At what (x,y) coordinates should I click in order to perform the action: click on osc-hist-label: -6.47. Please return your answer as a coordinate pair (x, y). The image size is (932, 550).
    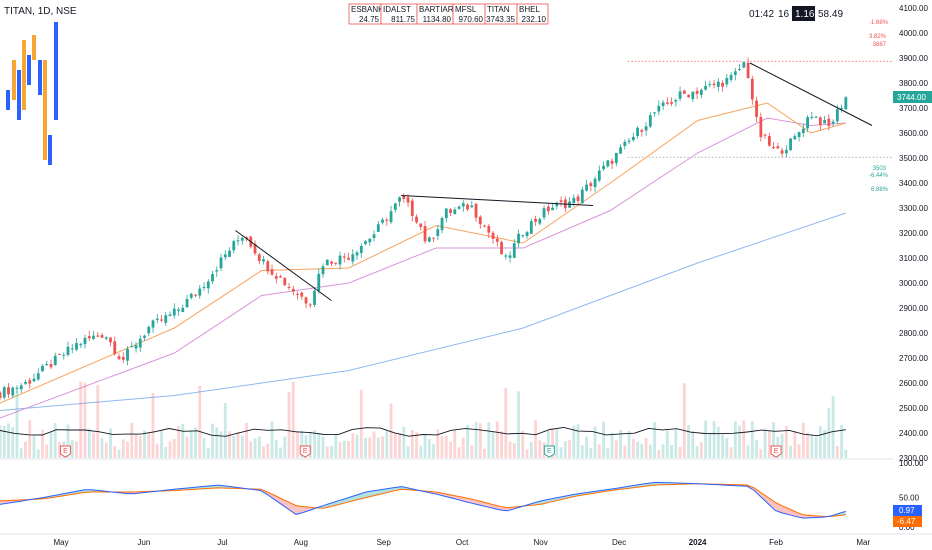
    Looking at the image, I should click on (906, 521).